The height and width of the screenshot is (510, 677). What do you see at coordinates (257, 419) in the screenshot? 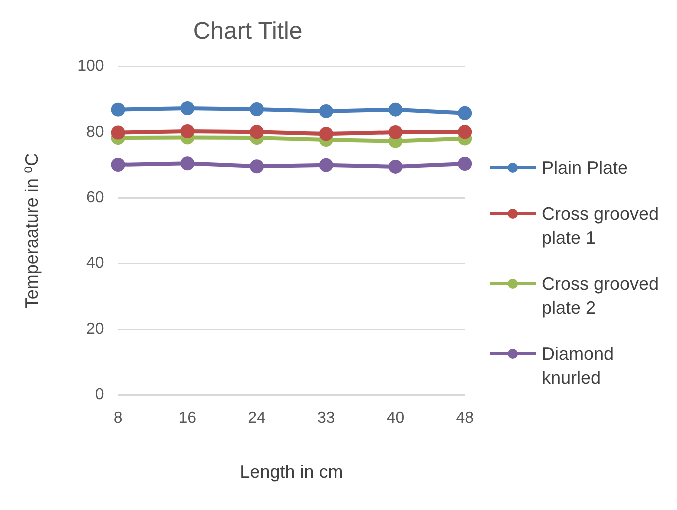
I see `x-tick-label: 24` at bounding box center [257, 419].